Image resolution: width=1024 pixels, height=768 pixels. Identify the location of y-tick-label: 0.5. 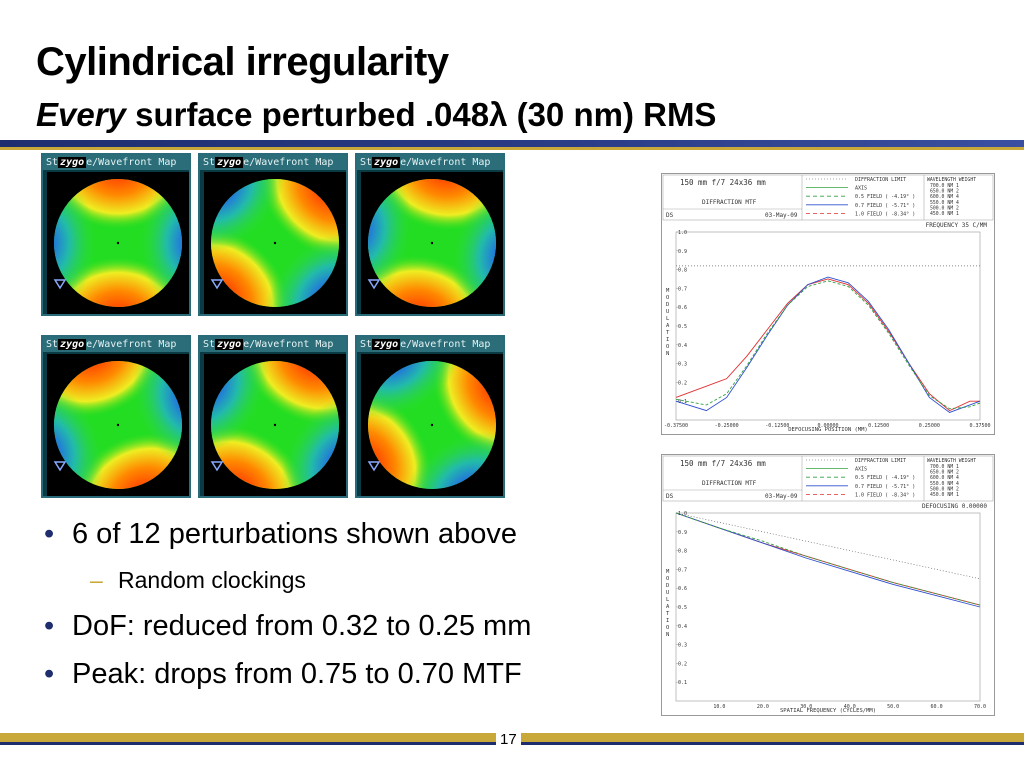
(682, 608).